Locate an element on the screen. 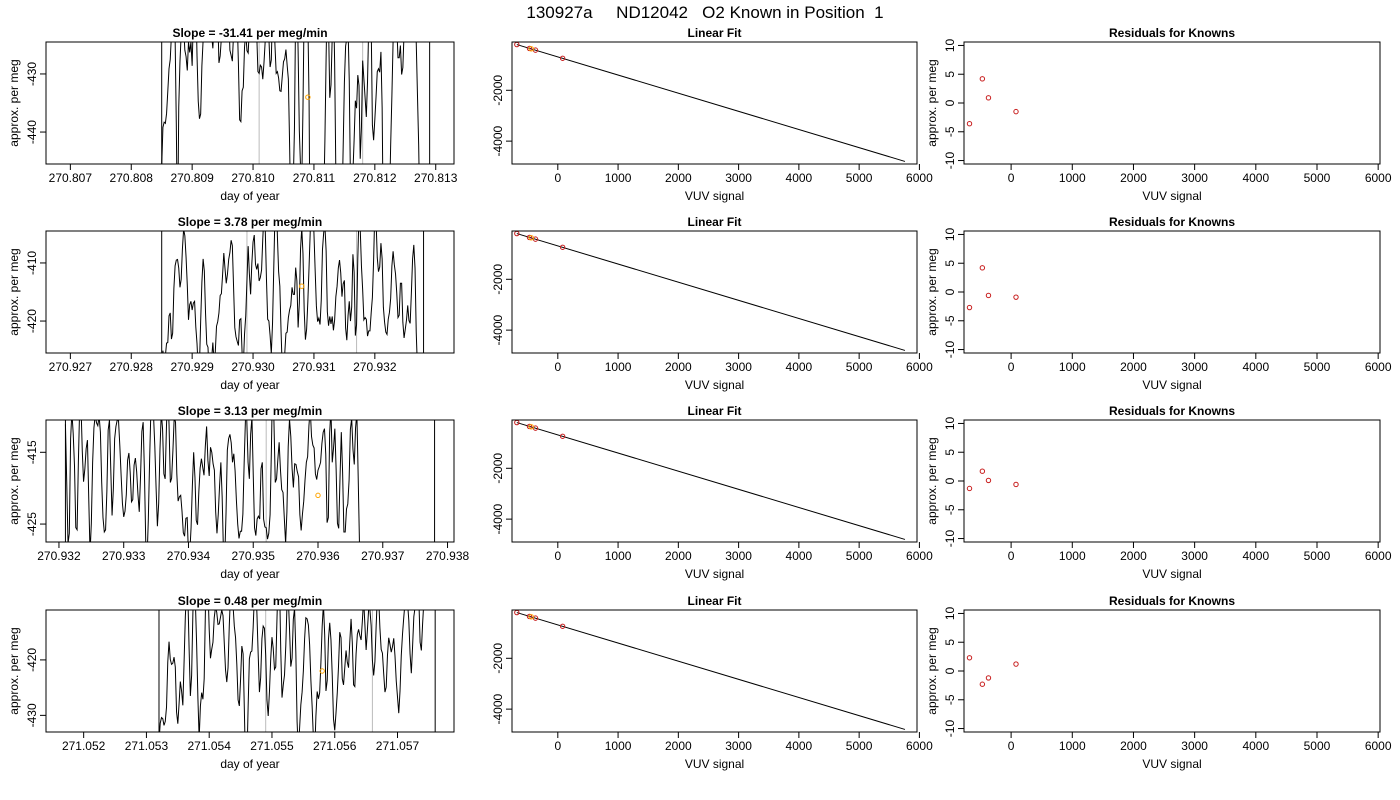  y-tick-label: 5 is located at coordinates (950, 263).